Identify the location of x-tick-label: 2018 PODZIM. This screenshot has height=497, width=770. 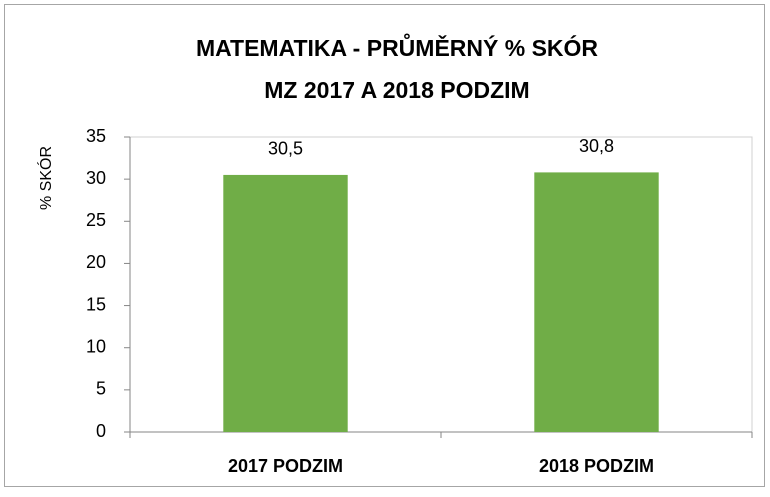
(596, 466).